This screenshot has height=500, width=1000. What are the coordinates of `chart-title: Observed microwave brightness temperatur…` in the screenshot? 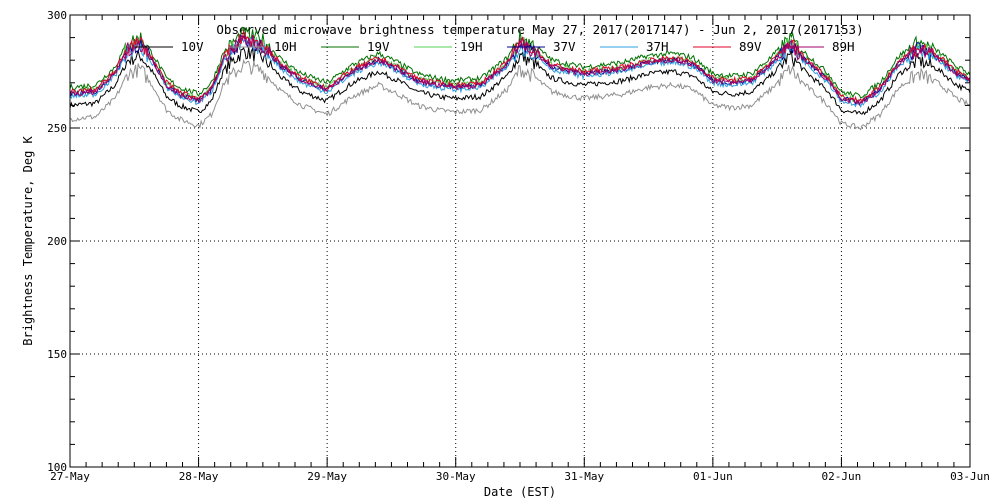 It's located at (539, 29).